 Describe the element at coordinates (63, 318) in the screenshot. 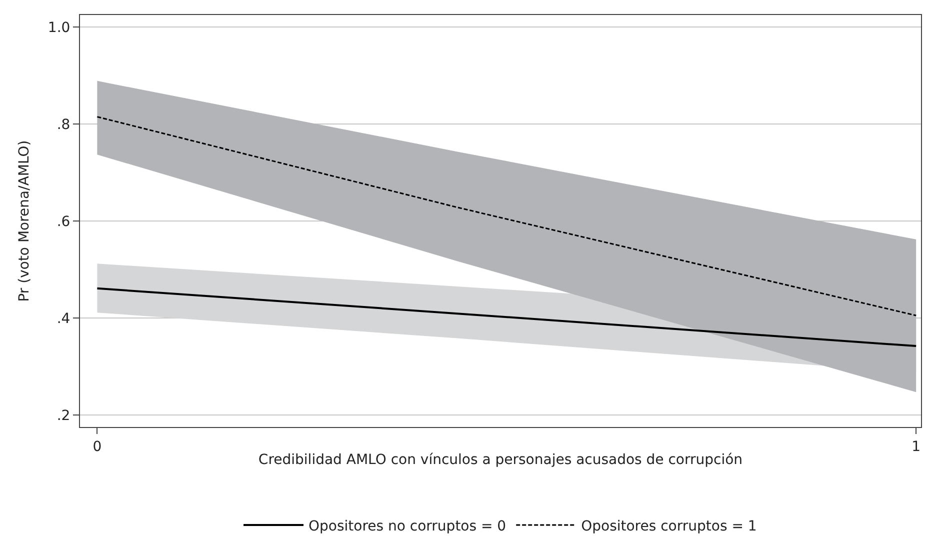

I see `y-tick-label: .4` at that location.